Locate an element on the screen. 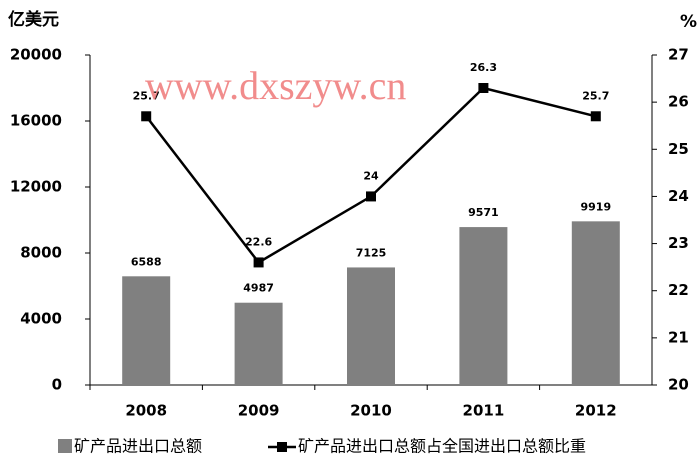 The image size is (700, 466). y2-tick-label: 26 is located at coordinates (678, 102).